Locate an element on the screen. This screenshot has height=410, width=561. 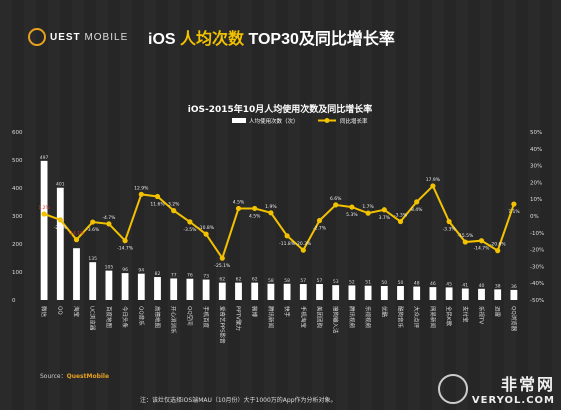
x-category-label: QQ音乐 is located at coordinates (141, 316).